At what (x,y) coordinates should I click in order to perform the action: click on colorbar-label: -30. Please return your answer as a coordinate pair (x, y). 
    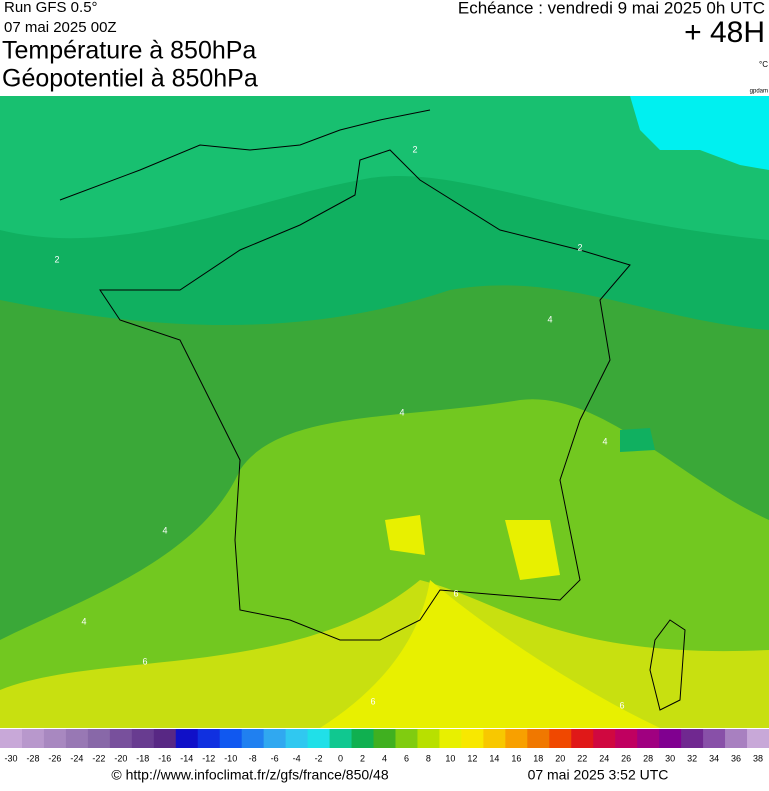
    Looking at the image, I should click on (10, 758).